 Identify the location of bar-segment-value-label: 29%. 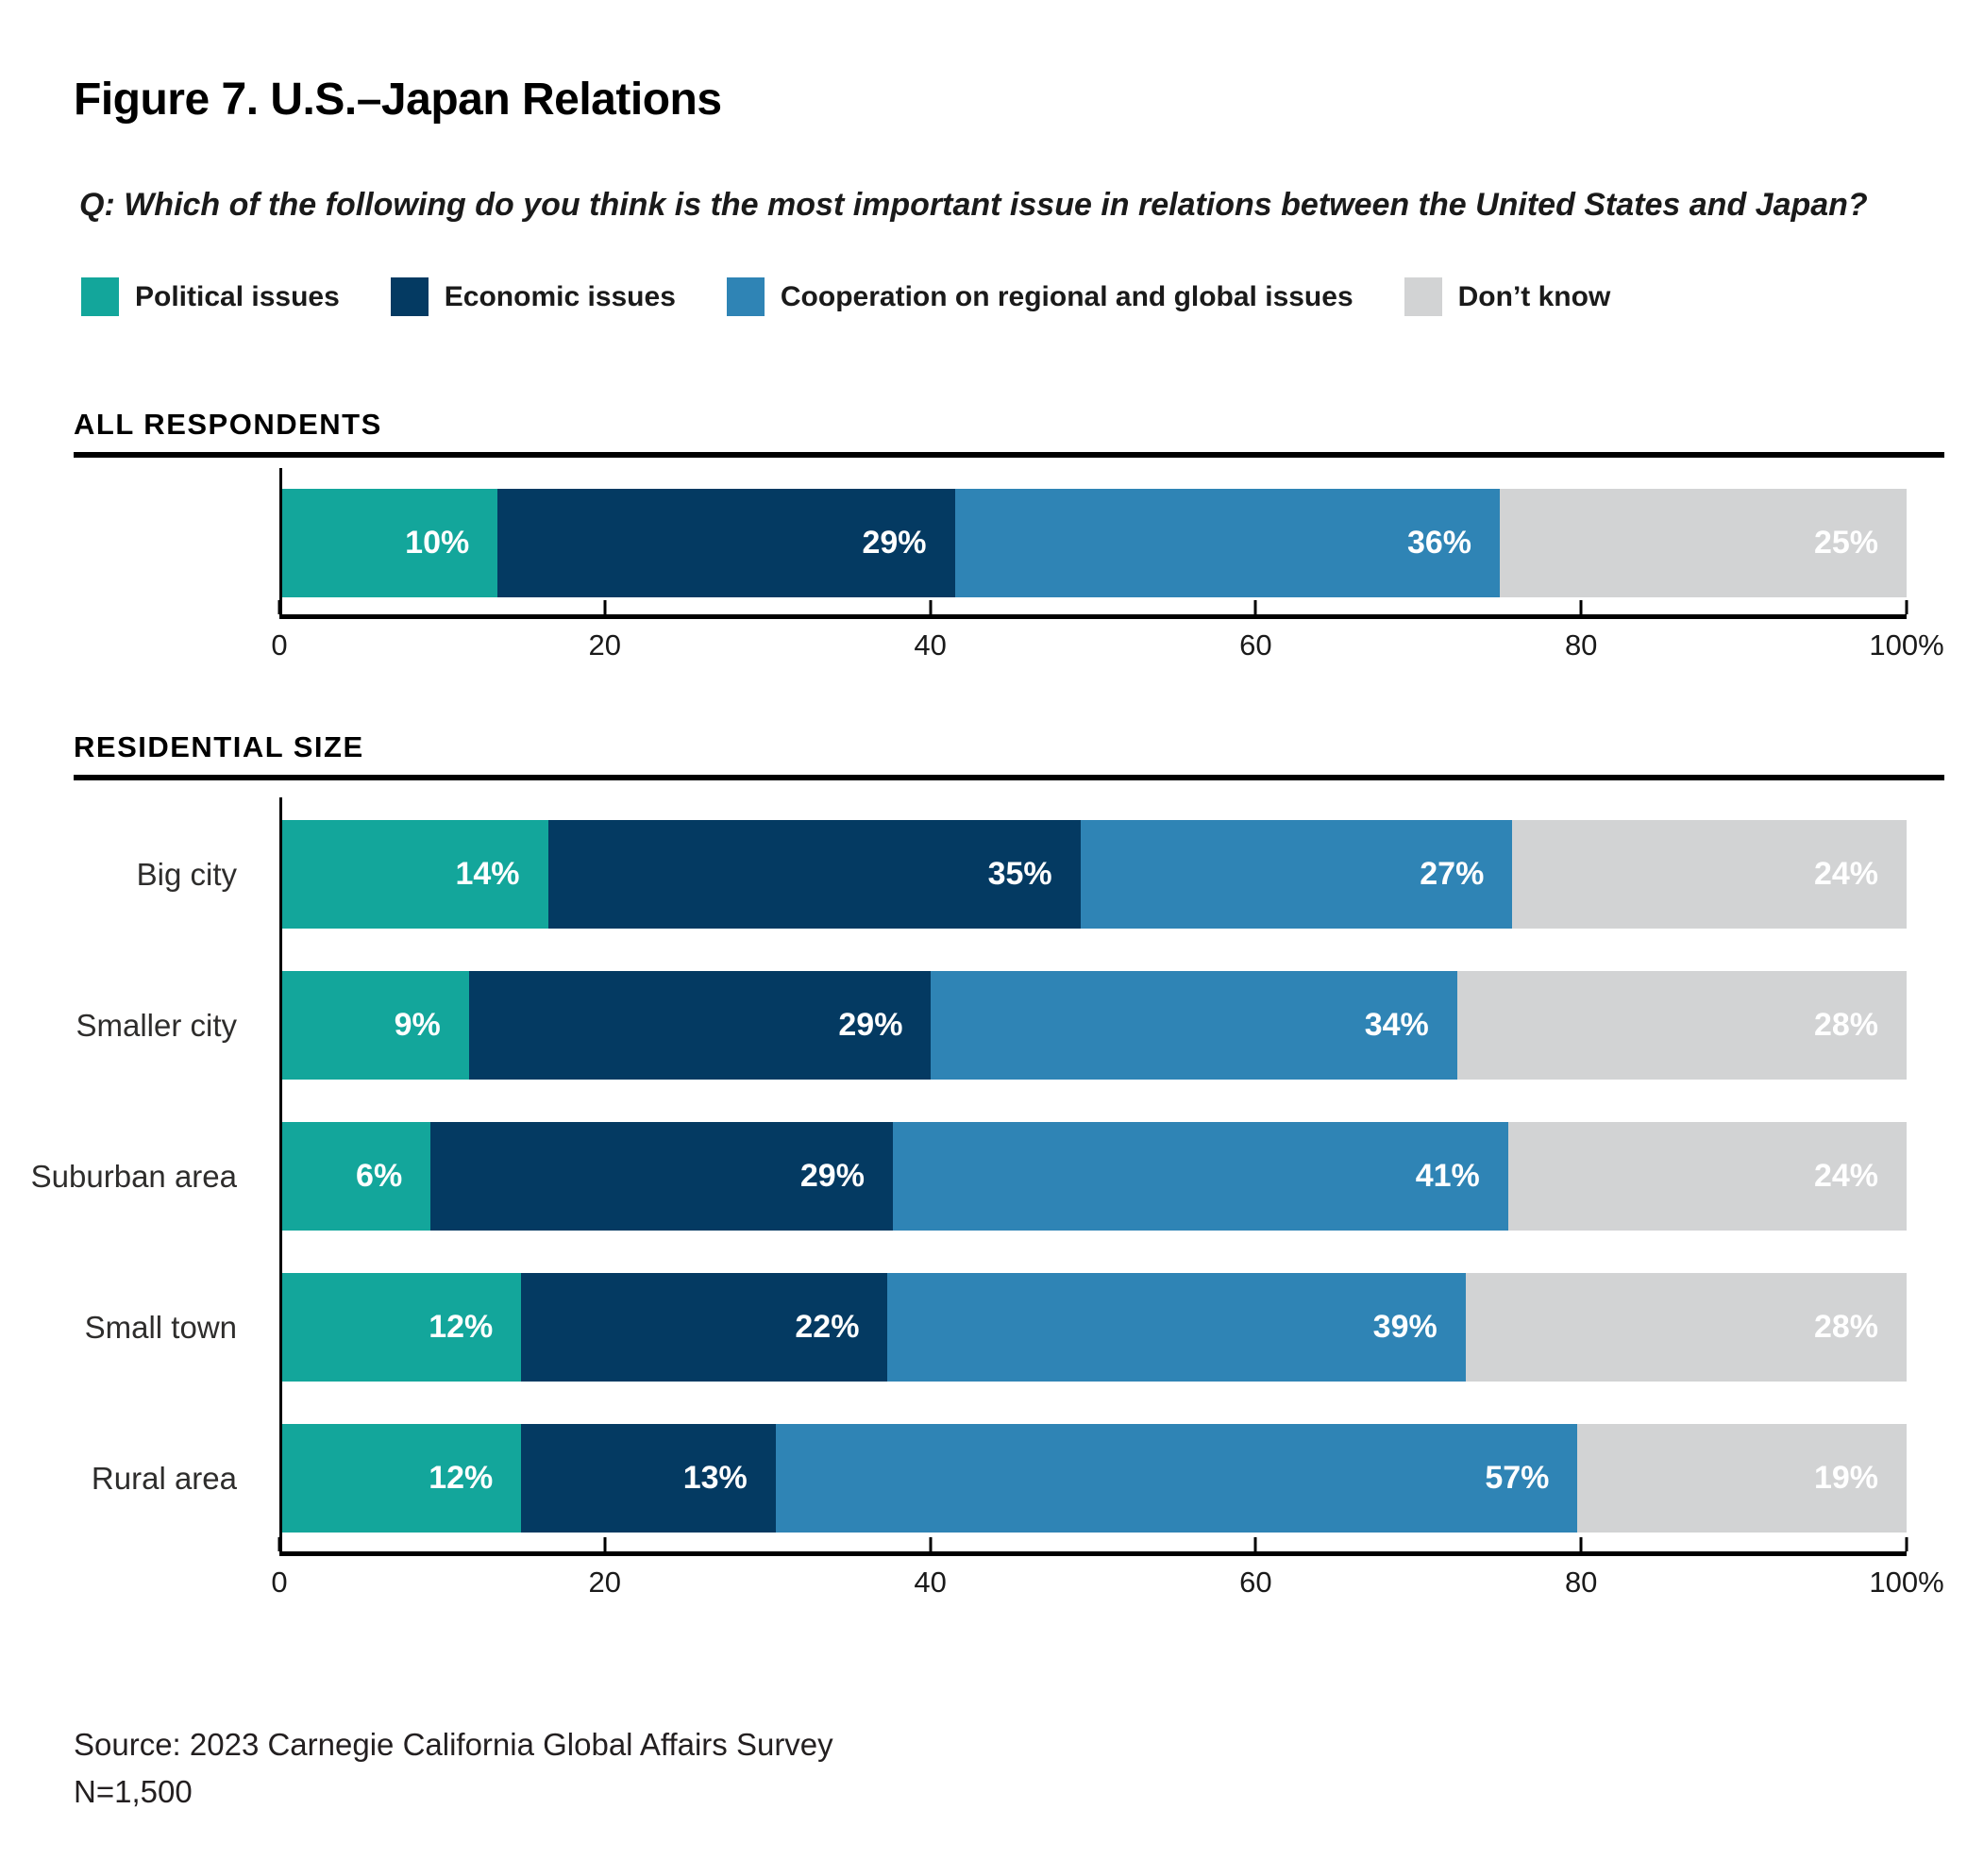
(871, 1025).